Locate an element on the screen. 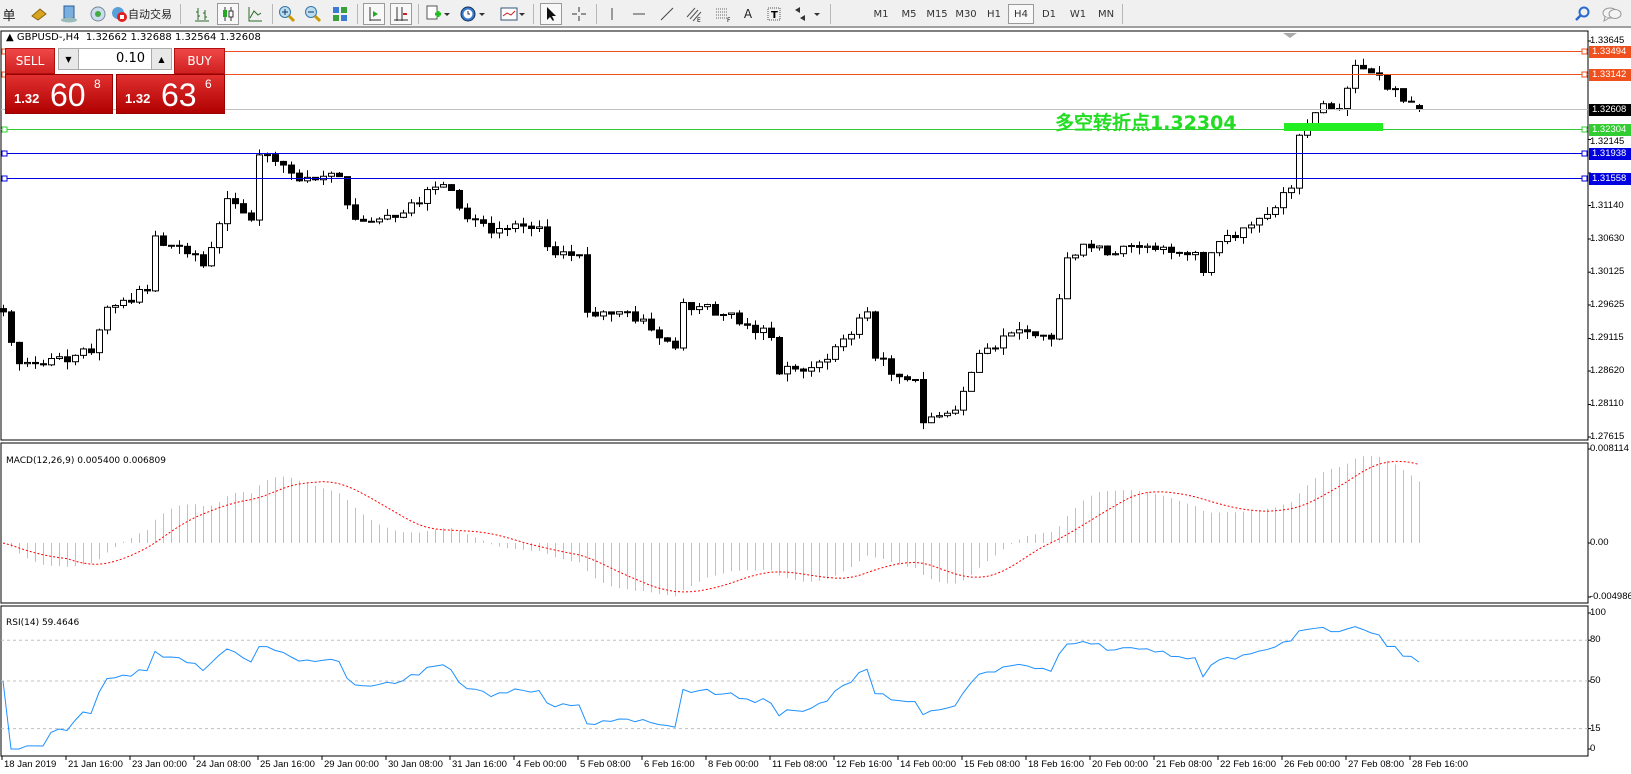  fibonacci-icon: F is located at coordinates (723, 14).